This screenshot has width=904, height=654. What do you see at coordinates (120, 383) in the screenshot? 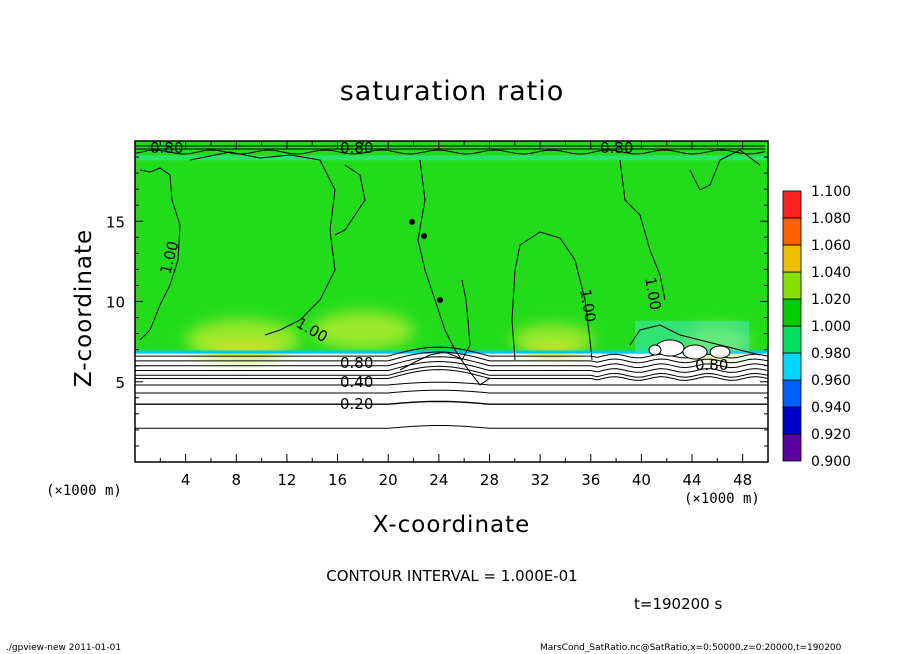
I see `y-tick-label-5: 5` at bounding box center [120, 383].